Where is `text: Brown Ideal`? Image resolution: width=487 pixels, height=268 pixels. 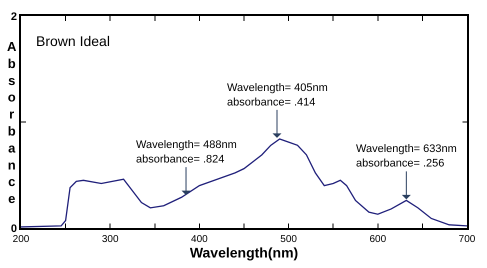
text: Brown Ideal is located at coordinates (73, 41).